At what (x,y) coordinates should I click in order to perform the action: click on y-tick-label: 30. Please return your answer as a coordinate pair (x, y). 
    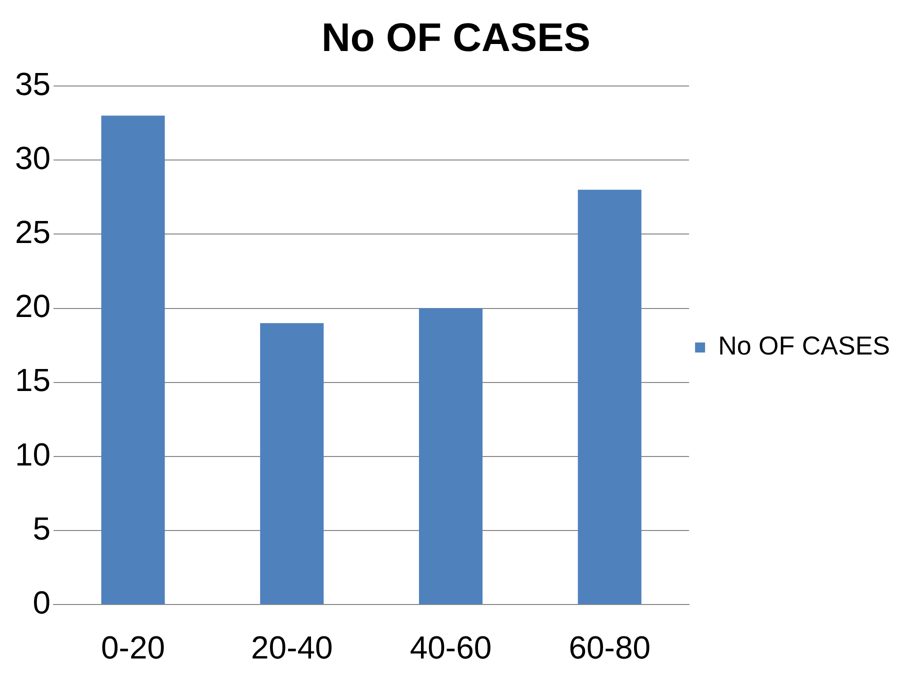
    Looking at the image, I should click on (33, 158).